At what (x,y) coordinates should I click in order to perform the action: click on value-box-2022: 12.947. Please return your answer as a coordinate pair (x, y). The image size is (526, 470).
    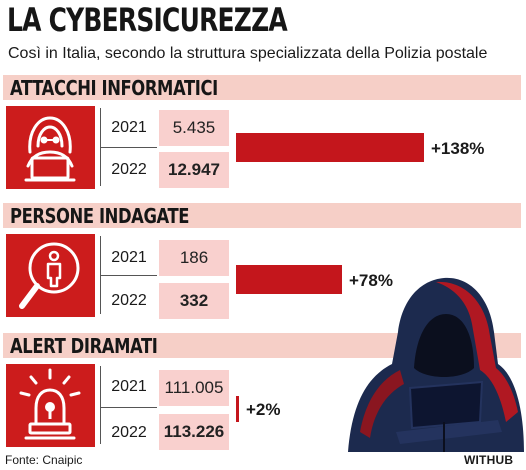
    Looking at the image, I should click on (194, 170).